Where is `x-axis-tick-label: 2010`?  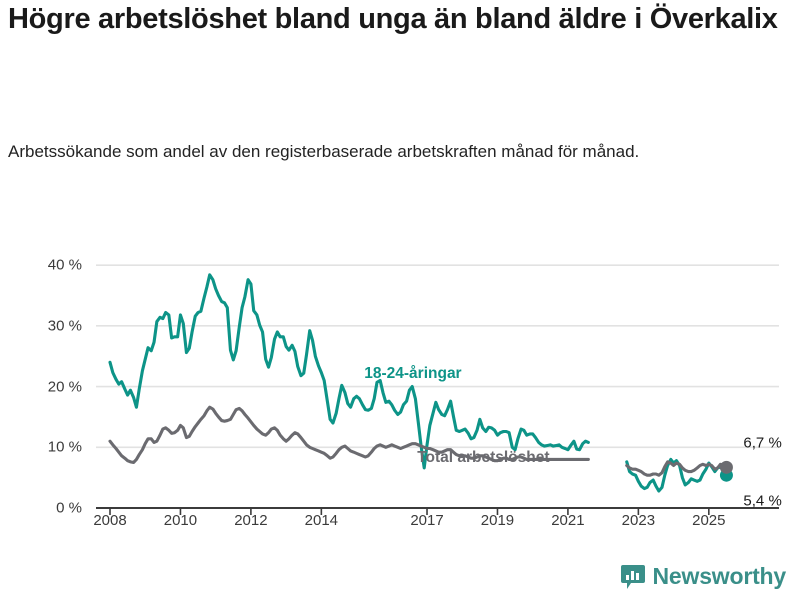
x-axis-tick-label: 2010 is located at coordinates (180, 520).